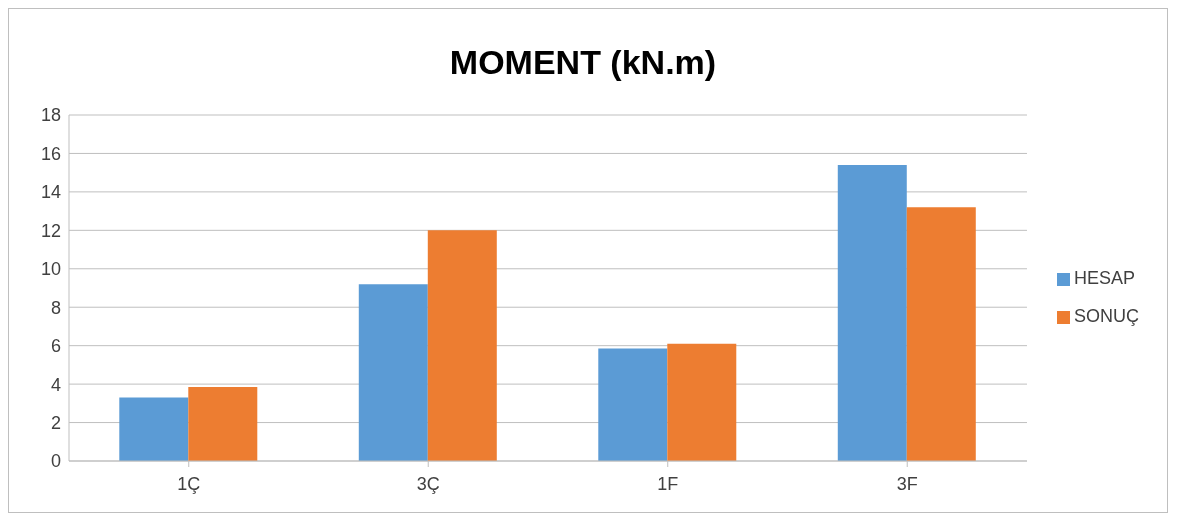  Describe the element at coordinates (50, 192) in the screenshot. I see `y-tick-label: 14` at that location.